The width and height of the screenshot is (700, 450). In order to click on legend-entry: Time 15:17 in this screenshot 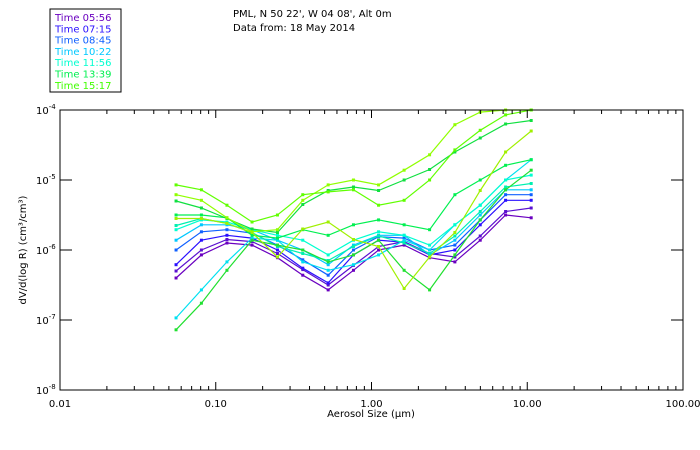, I will do `click(82, 86)`.